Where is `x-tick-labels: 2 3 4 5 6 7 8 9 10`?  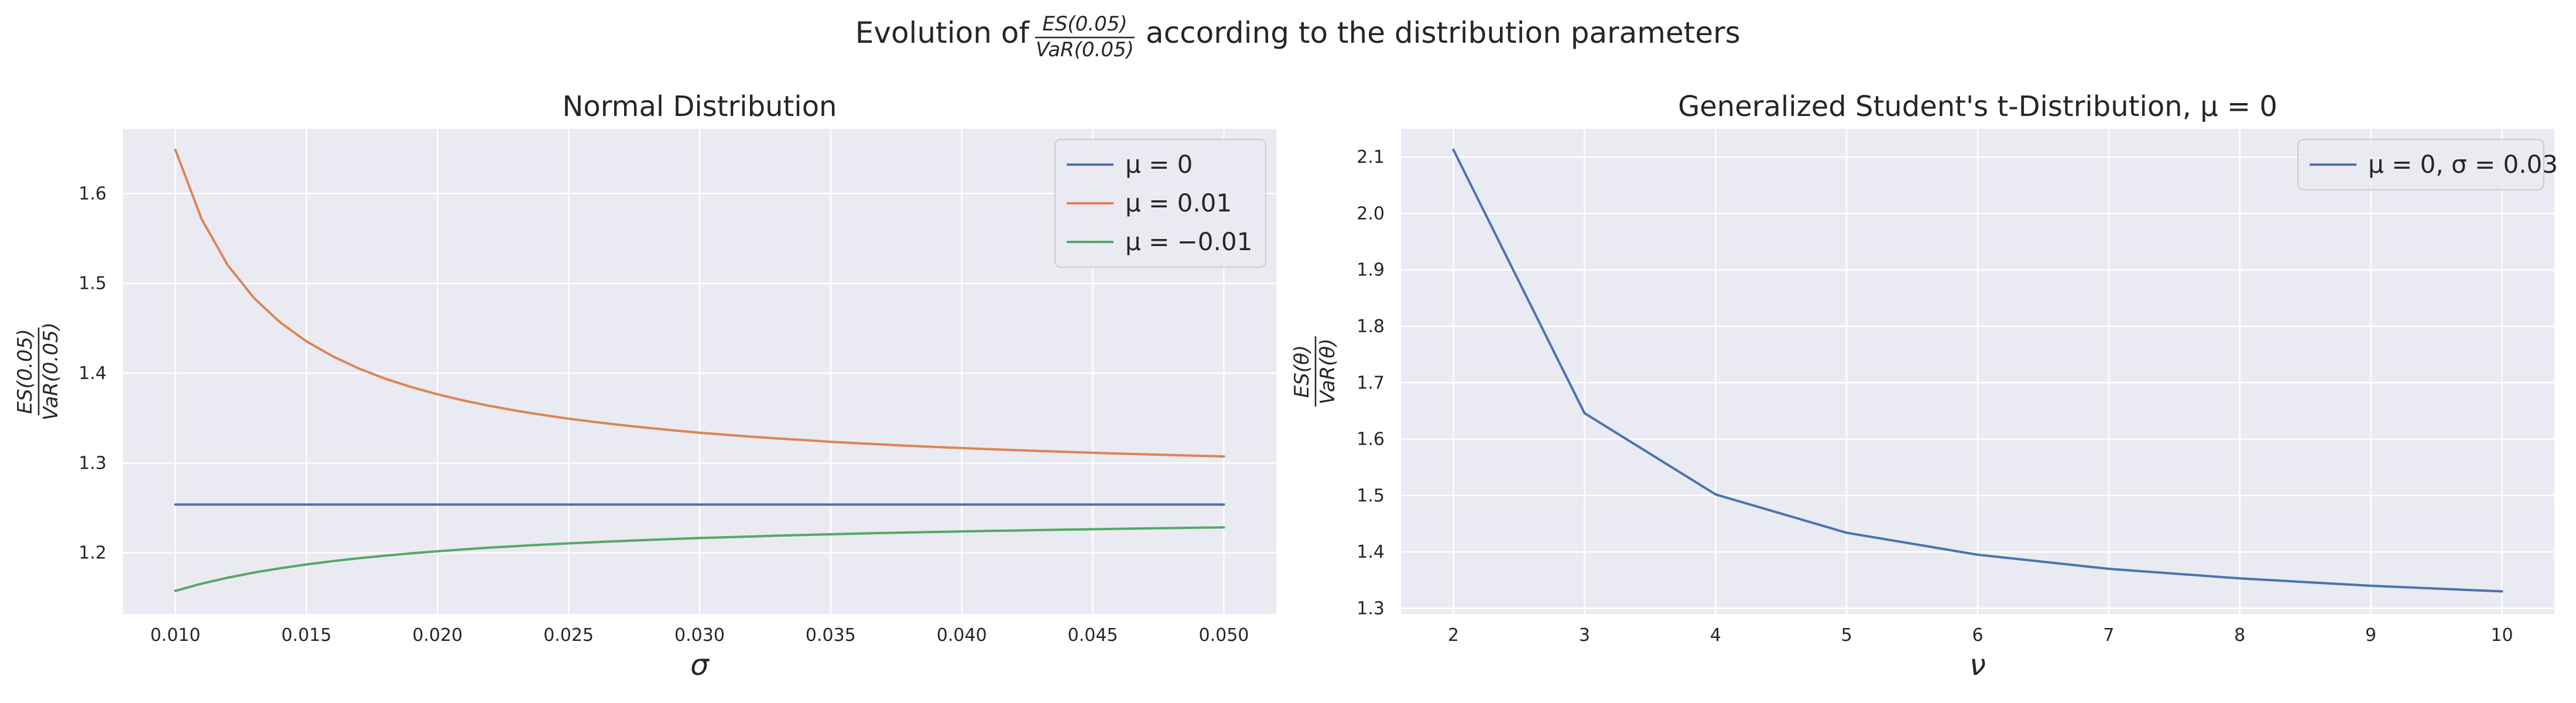
x-tick-labels: 2 3 4 5 6 7 8 9 10 is located at coordinates (1980, 635).